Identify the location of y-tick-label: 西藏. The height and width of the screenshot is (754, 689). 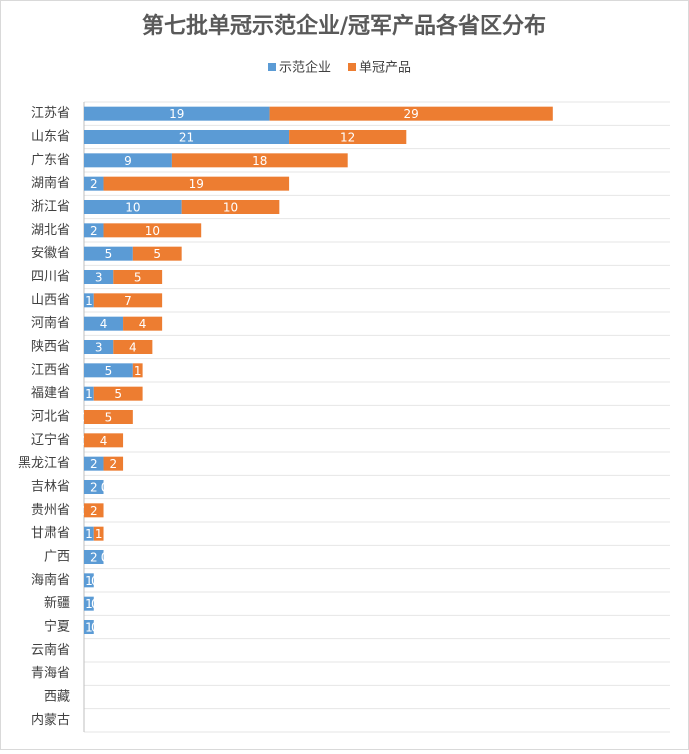
(57, 697).